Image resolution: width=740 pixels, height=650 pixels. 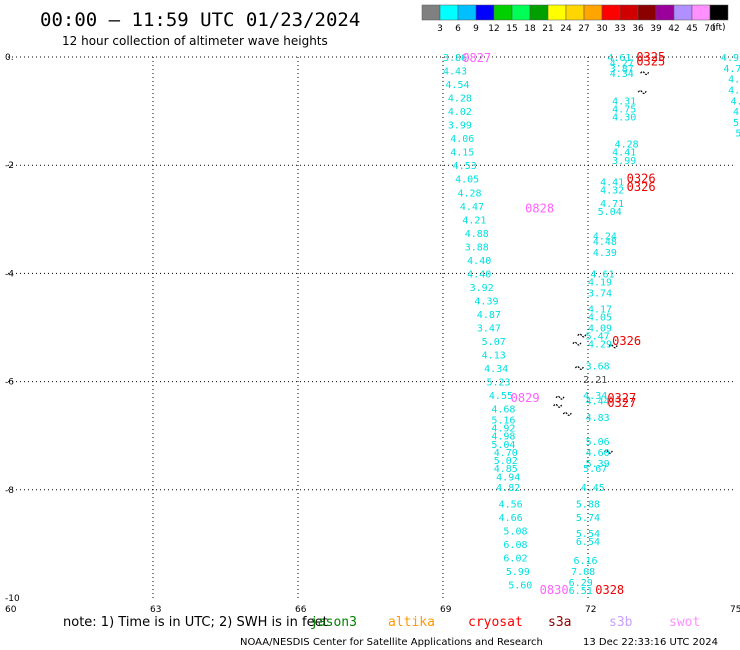 What do you see at coordinates (539, 208) in the screenshot?
I see `time-stamp-label: 0828` at bounding box center [539, 208].